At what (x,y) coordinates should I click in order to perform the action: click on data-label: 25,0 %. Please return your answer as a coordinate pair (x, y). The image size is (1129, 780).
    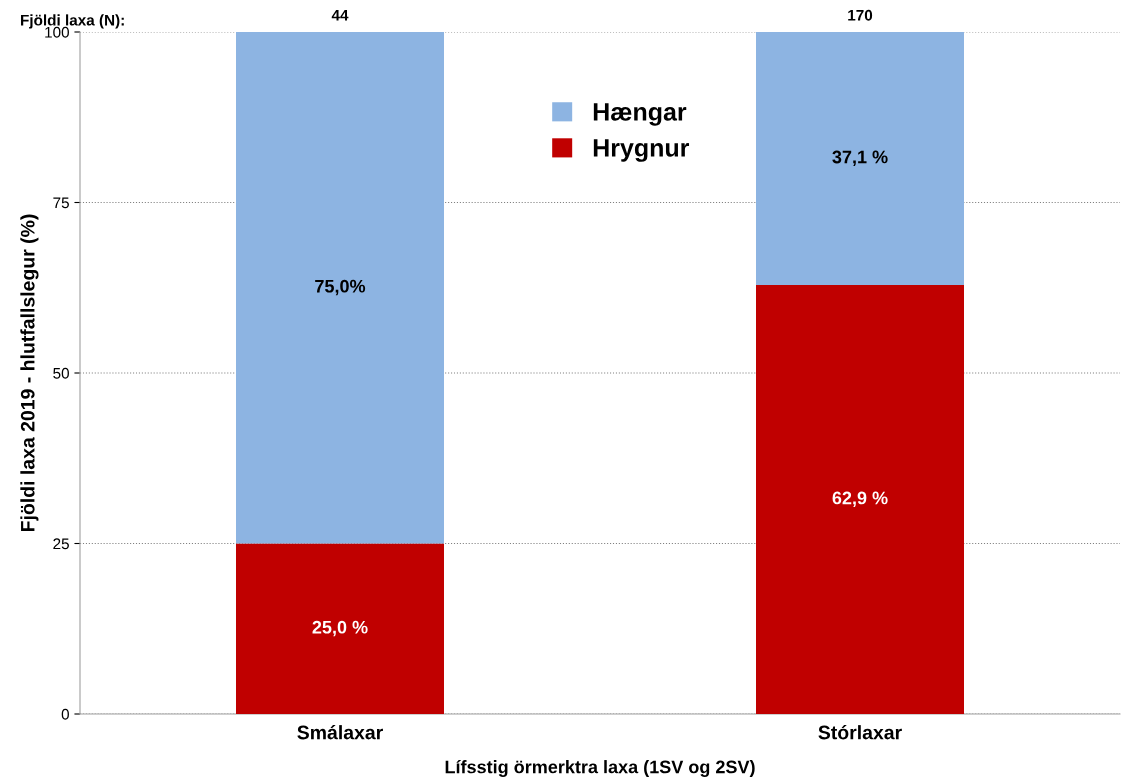
    Looking at the image, I should click on (340, 628).